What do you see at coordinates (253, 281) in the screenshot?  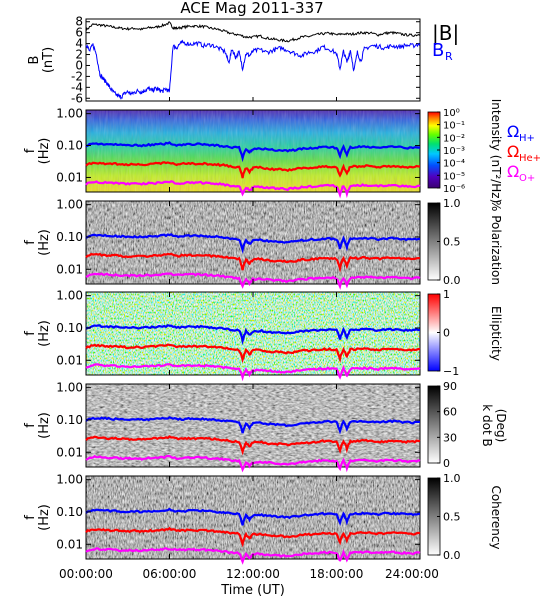 I see `gyro-line-o-plus` at bounding box center [253, 281].